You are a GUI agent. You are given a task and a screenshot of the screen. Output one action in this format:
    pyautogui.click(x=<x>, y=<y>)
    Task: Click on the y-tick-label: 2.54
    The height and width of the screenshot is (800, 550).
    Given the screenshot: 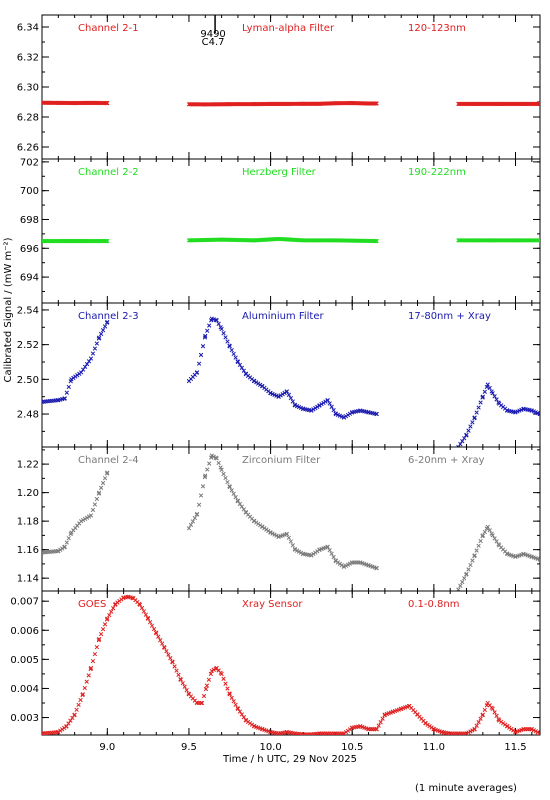 What is the action you would take?
    pyautogui.click(x=28, y=310)
    